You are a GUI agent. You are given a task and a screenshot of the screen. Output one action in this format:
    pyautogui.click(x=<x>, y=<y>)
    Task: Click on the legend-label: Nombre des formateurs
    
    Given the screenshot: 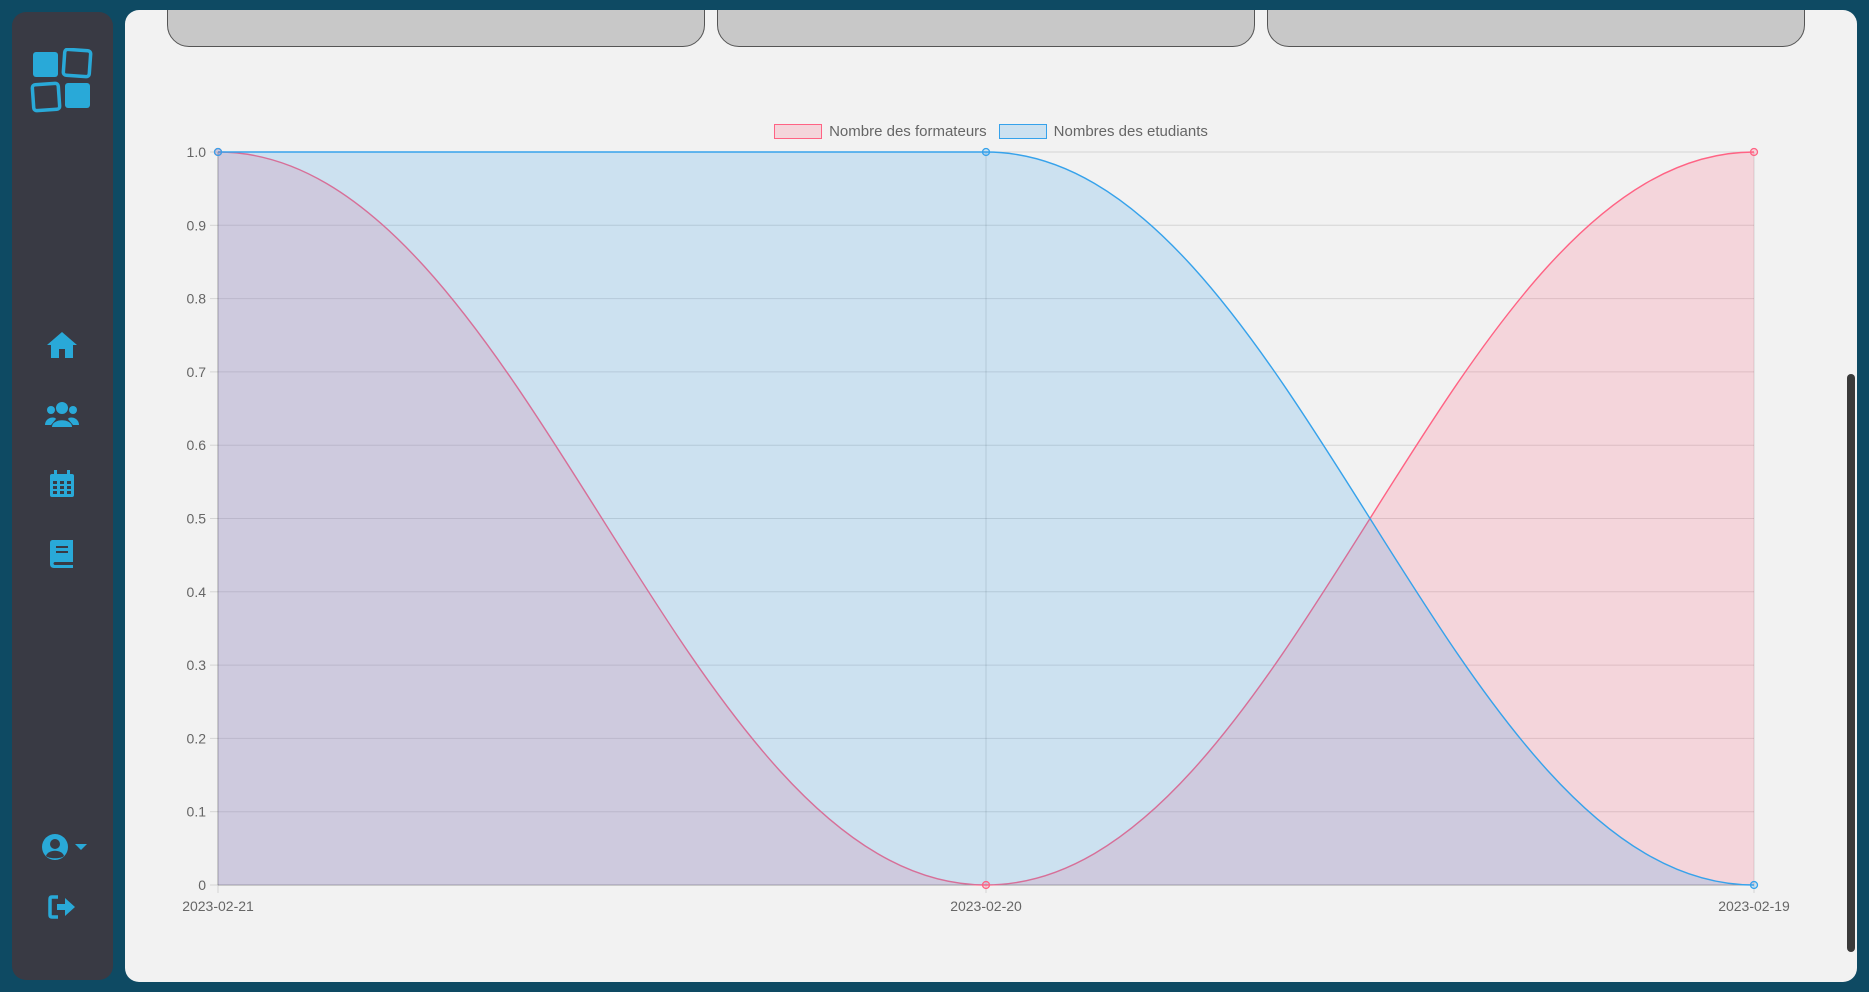 What is the action you would take?
    pyautogui.click(x=908, y=131)
    